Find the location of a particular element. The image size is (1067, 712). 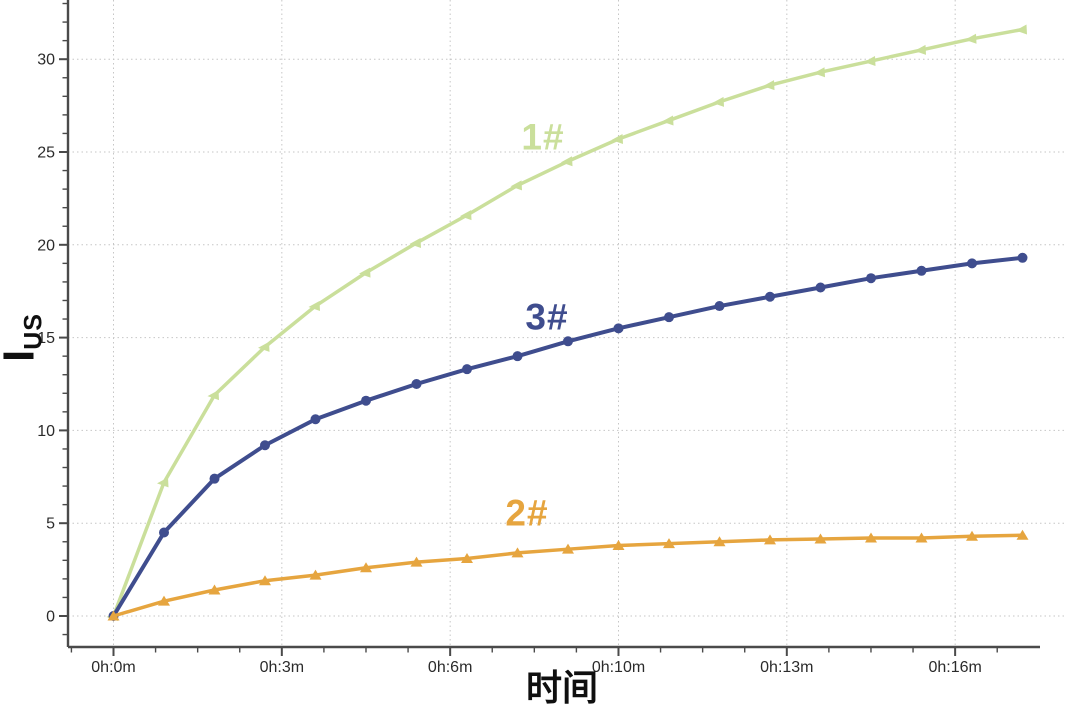

y-axis-title-main: I is located at coordinates (22, 356).